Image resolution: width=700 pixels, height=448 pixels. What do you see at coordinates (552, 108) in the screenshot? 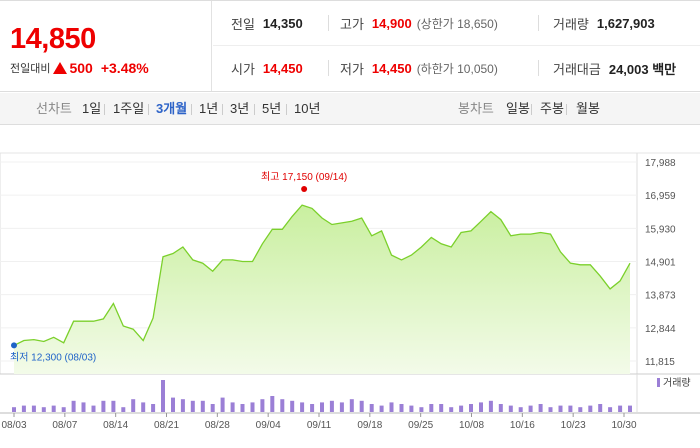
I see `tab-candle-weekly: 주봉` at bounding box center [552, 108].